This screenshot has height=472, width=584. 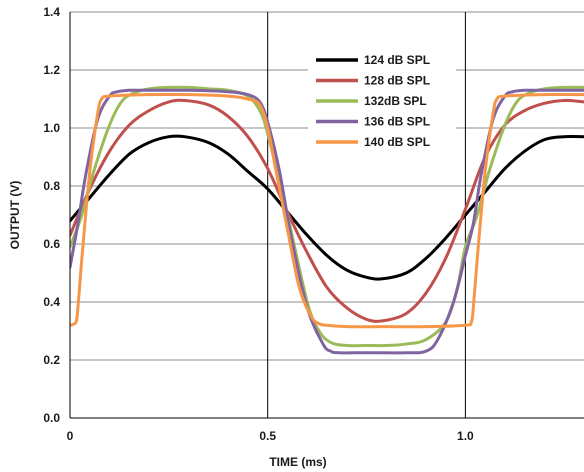 What do you see at coordinates (397, 81) in the screenshot?
I see `legend-label: 128 dB SPL` at bounding box center [397, 81].